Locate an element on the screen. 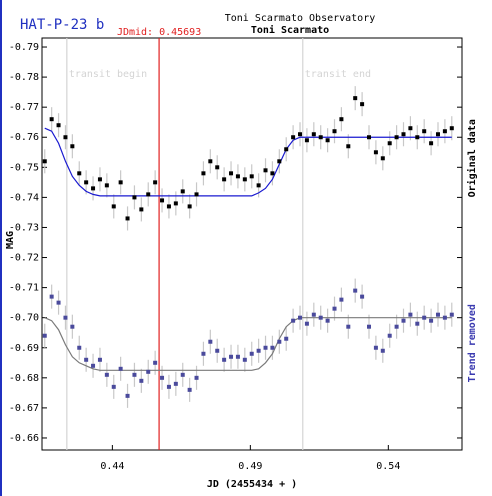 The height and width of the screenshot is (496, 492). y-tick-label: -0.79 is located at coordinates (24, 47).